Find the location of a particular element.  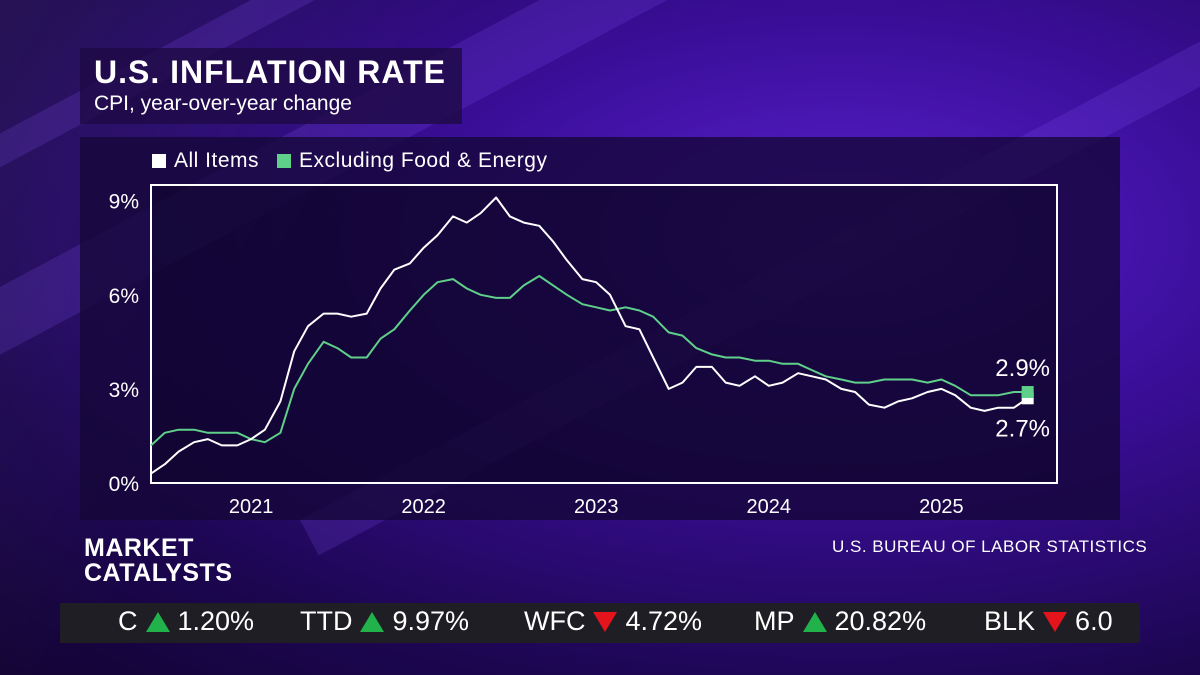

ticker-item-wfc: WFC 4.72% is located at coordinates (613, 621).